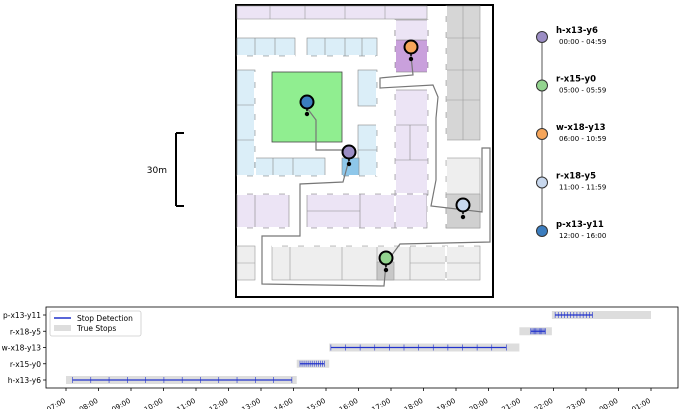 This screenshot has width=679, height=409. Describe the element at coordinates (96, 328) in the screenshot. I see `true-stops-label: True Stops` at that location.